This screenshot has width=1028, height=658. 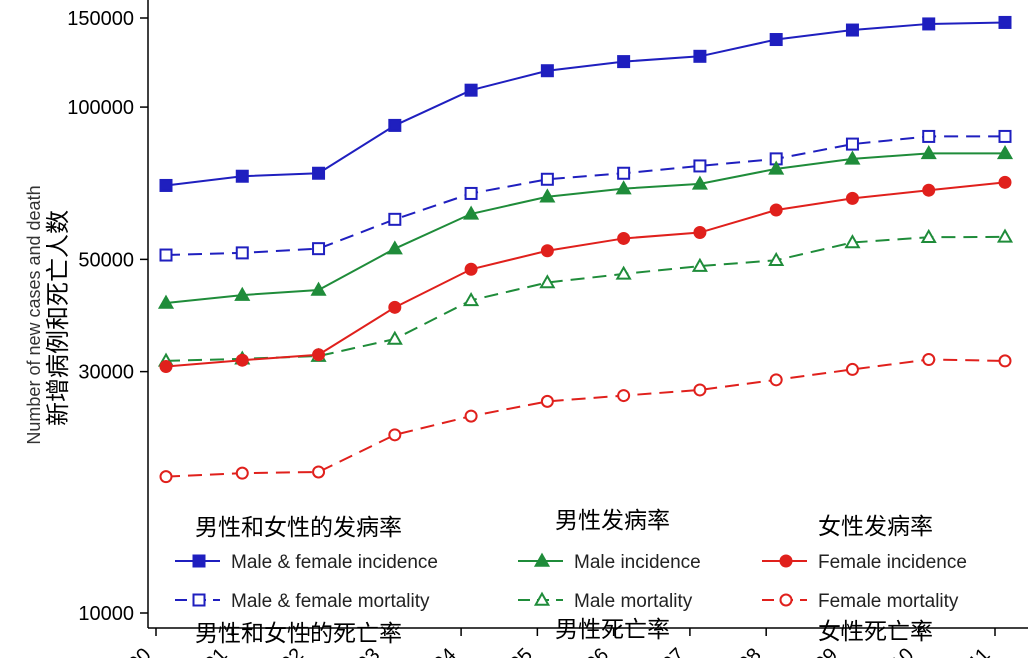 What do you see at coordinates (637, 562) in the screenshot?
I see `legend-label: Male incidence` at bounding box center [637, 562].